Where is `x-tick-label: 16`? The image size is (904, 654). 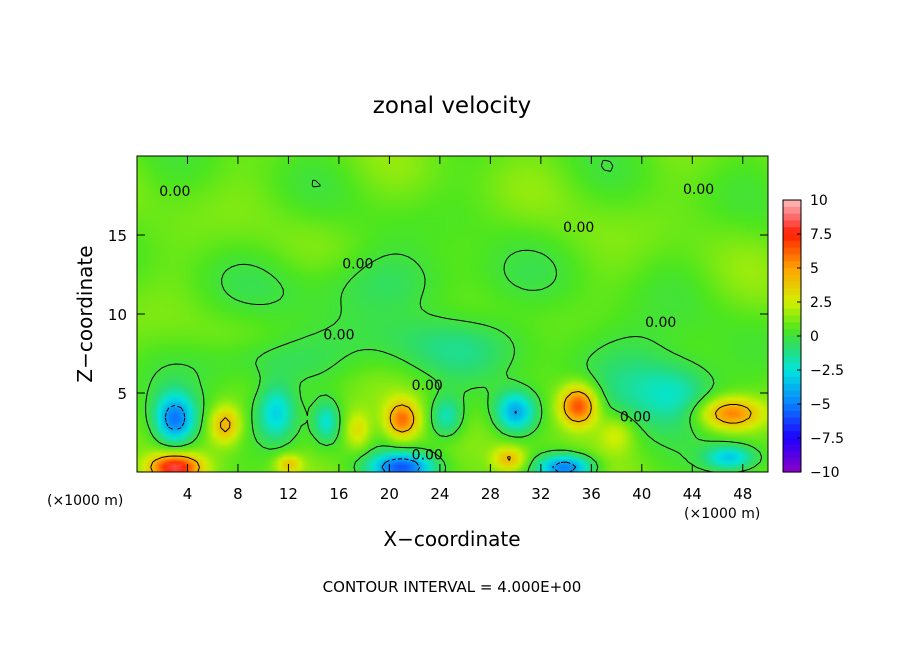
x-tick-label: 16 is located at coordinates (338, 494).